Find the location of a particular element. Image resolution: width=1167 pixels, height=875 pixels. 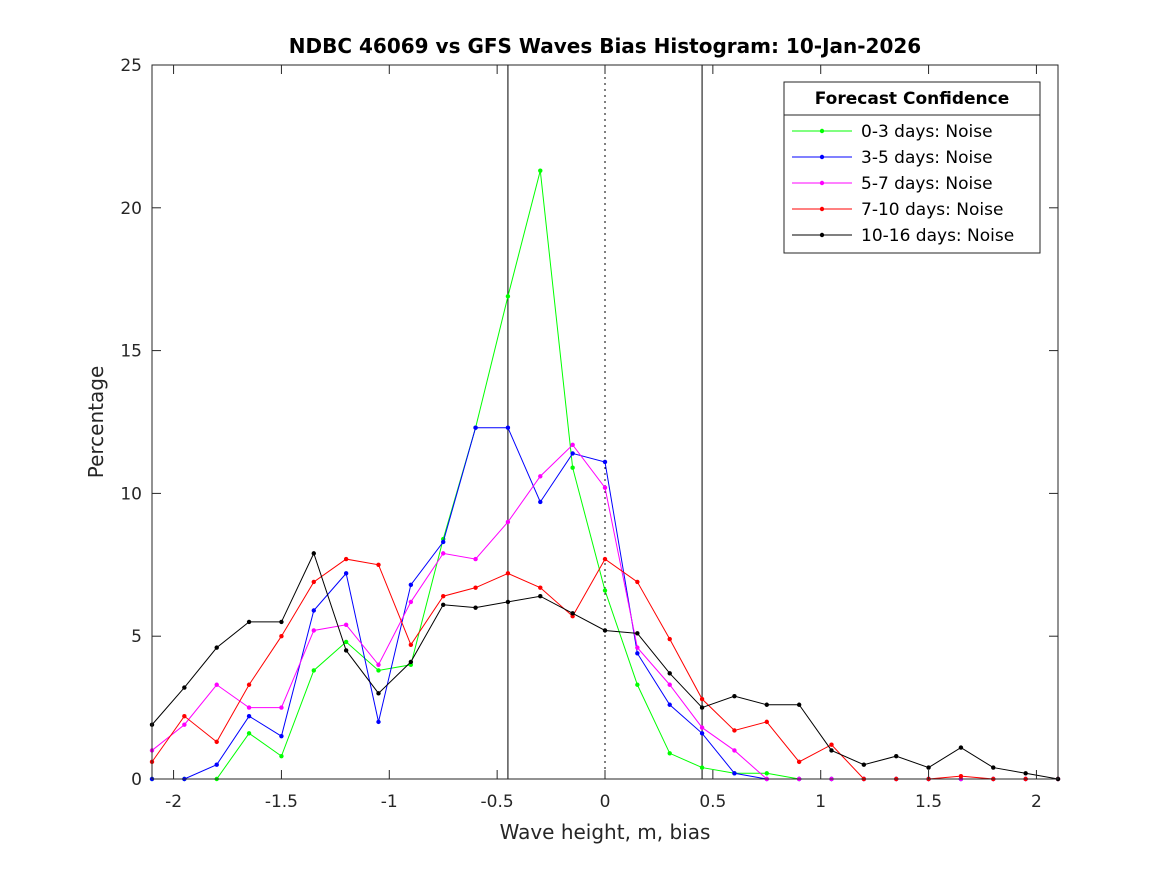

legend-label-10-16-days-noise: 10-16 days: Noise is located at coordinates (937, 236).